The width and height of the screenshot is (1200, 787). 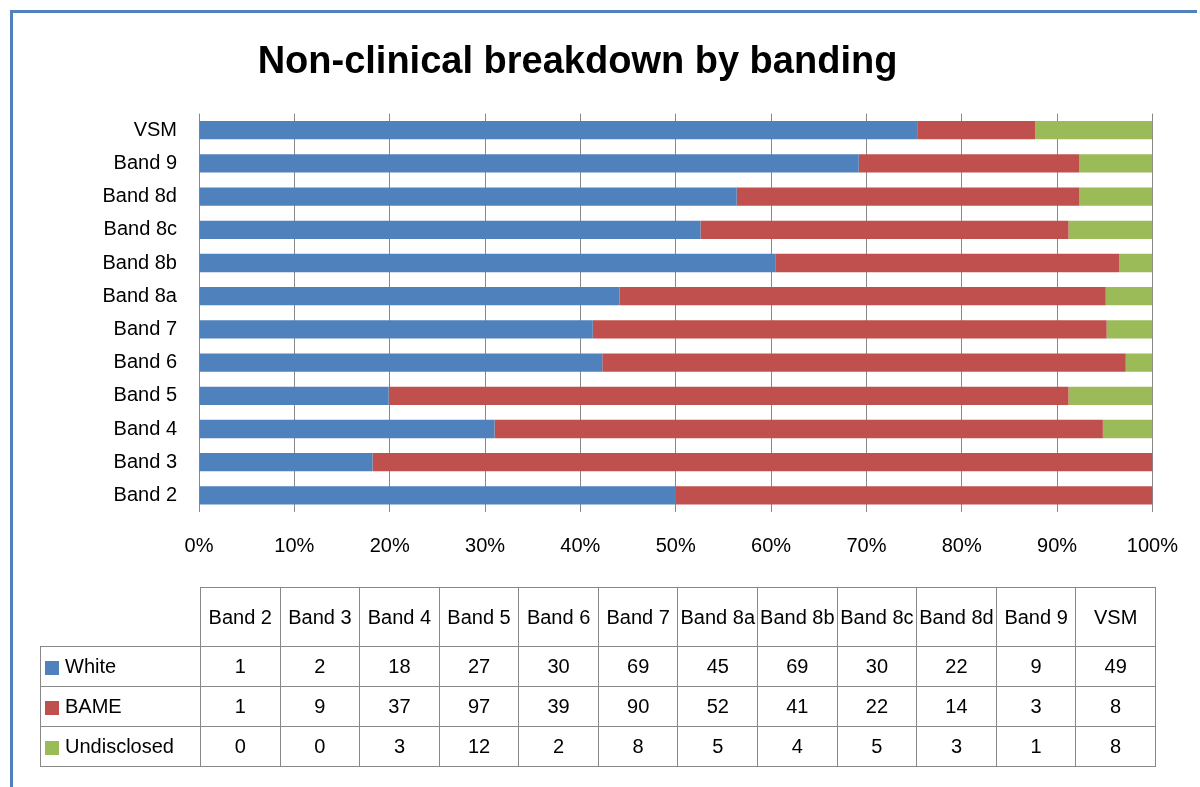 What do you see at coordinates (240, 617) in the screenshot?
I see `category-label: Band 2` at bounding box center [240, 617].